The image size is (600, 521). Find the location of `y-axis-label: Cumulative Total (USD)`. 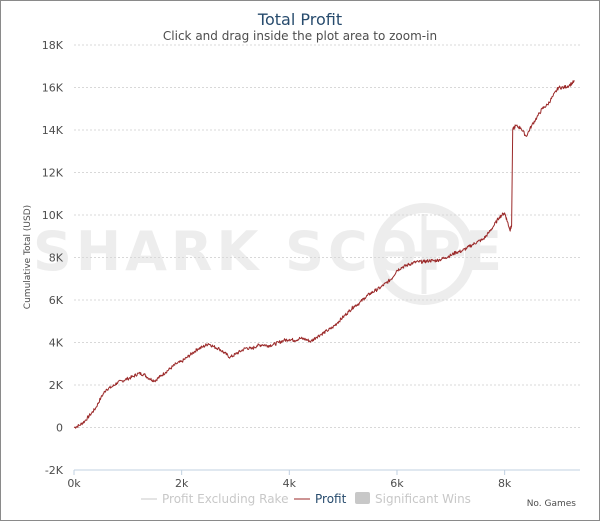

y-axis-label: Cumulative Total (USD) is located at coordinates (28, 257).